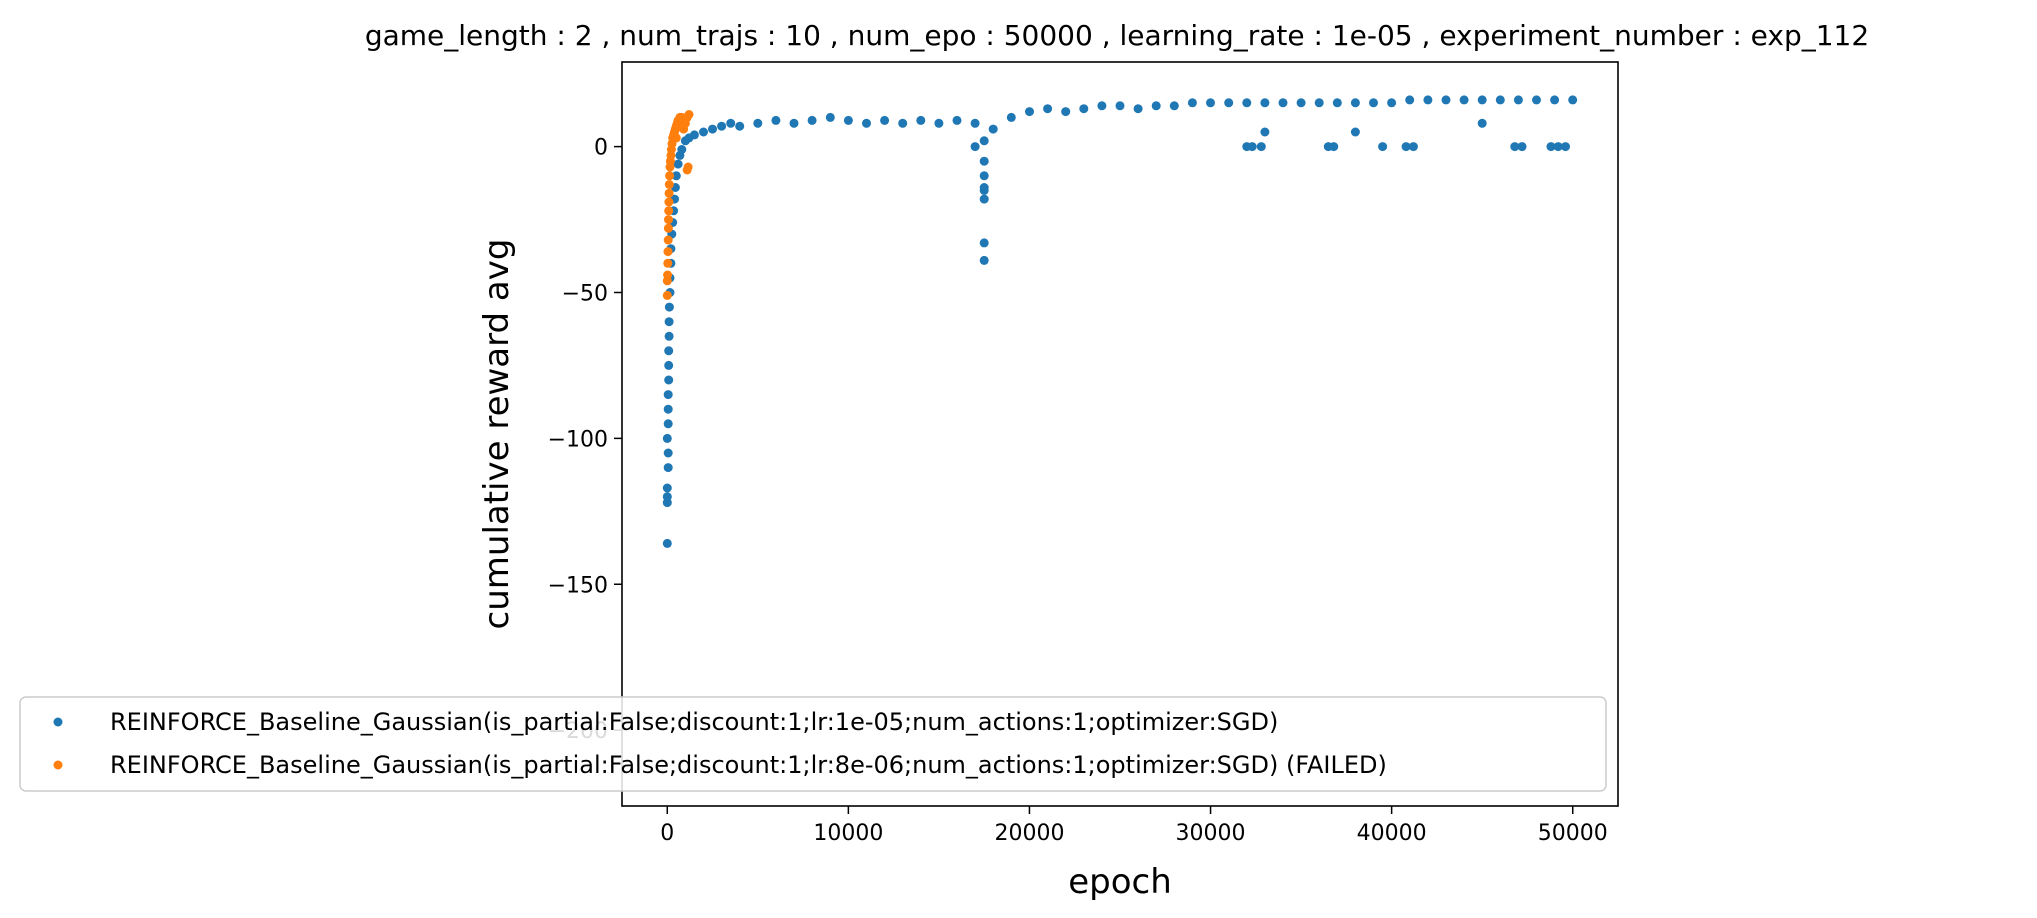 The width and height of the screenshot is (2037, 918). What do you see at coordinates (678, 205) in the screenshot?
I see `series-2-points` at bounding box center [678, 205].